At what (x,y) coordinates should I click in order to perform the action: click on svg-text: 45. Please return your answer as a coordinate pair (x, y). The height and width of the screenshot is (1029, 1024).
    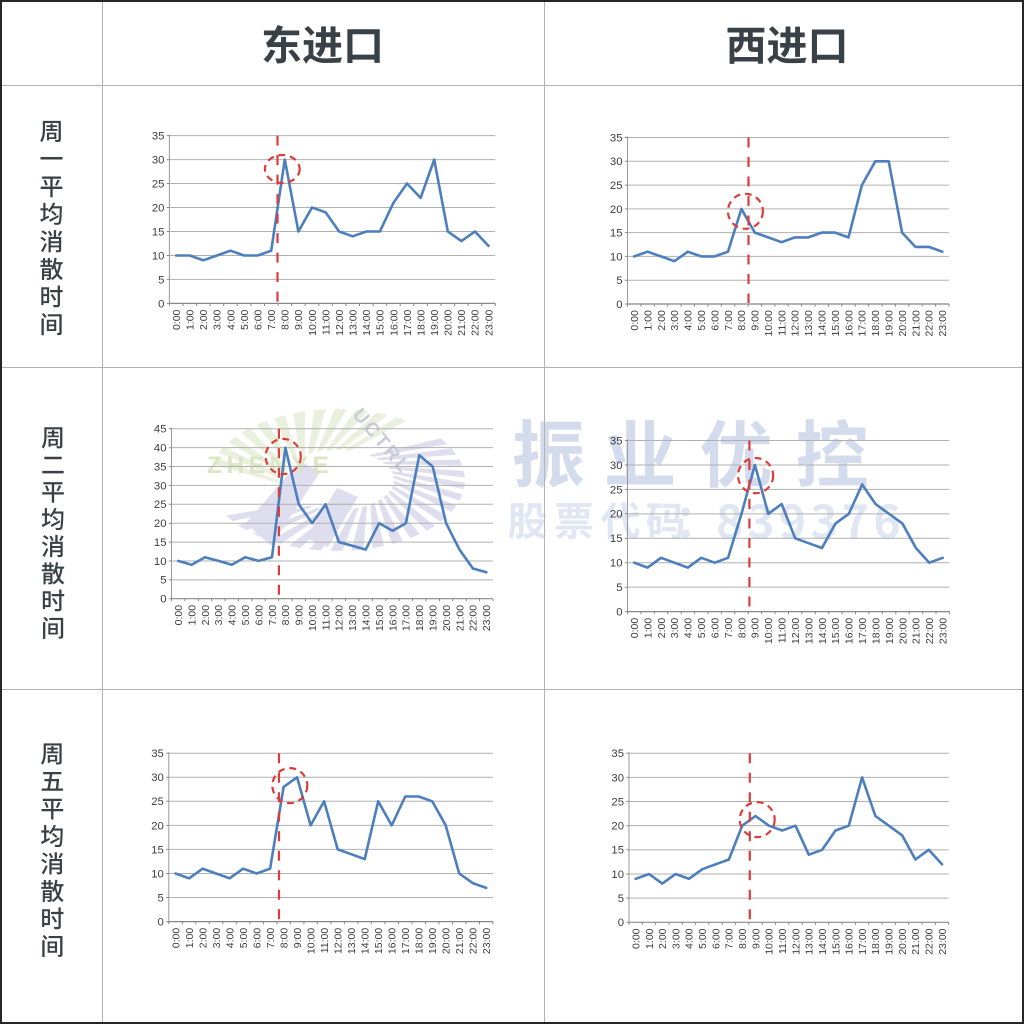
    Looking at the image, I should click on (160, 430).